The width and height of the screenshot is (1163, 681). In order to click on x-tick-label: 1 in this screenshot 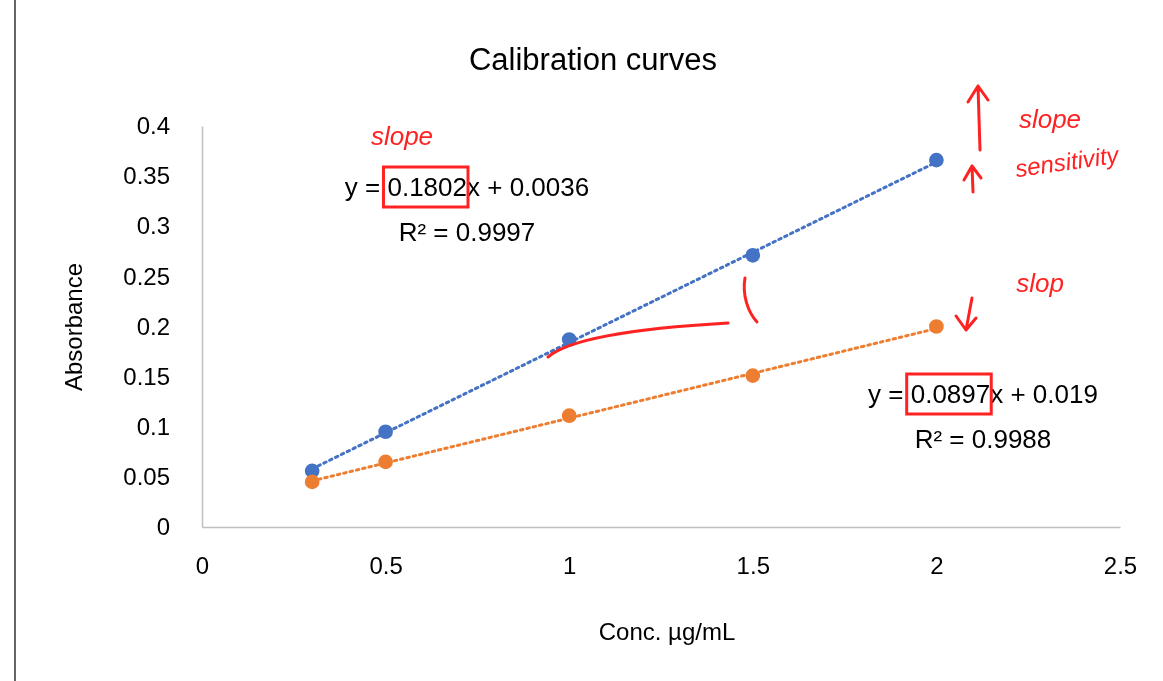, I will do `click(570, 566)`.